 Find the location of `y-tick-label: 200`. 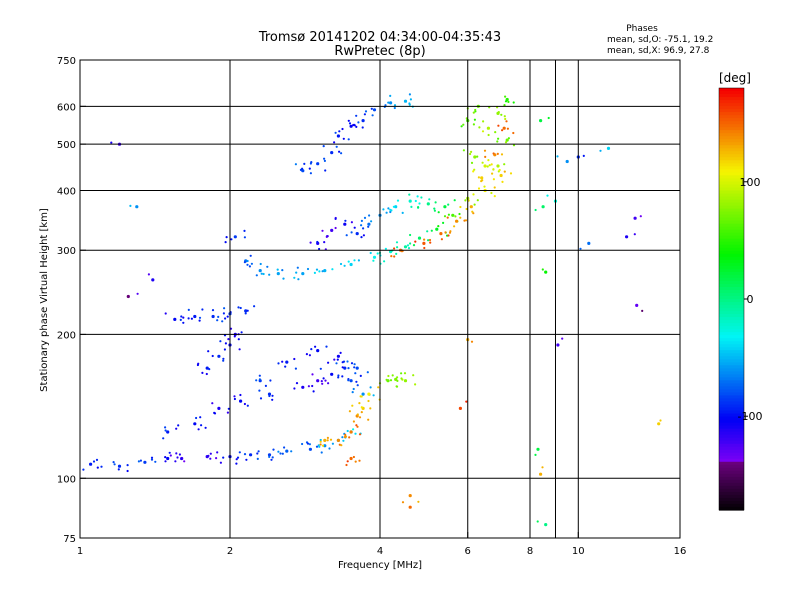

y-tick-label: 200 is located at coordinates (66, 335).